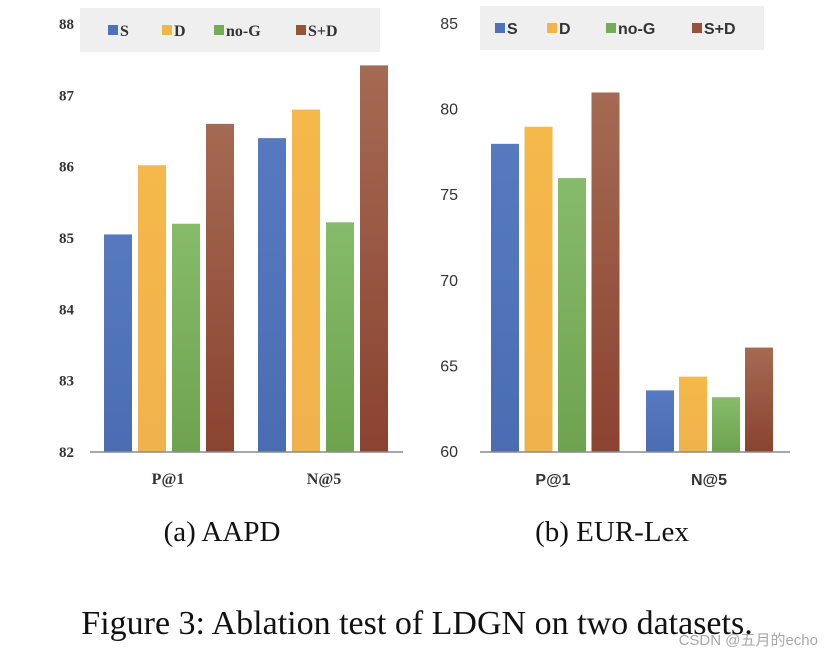 This screenshot has height=657, width=833. I want to click on y-tick-label: 86, so click(67, 168).